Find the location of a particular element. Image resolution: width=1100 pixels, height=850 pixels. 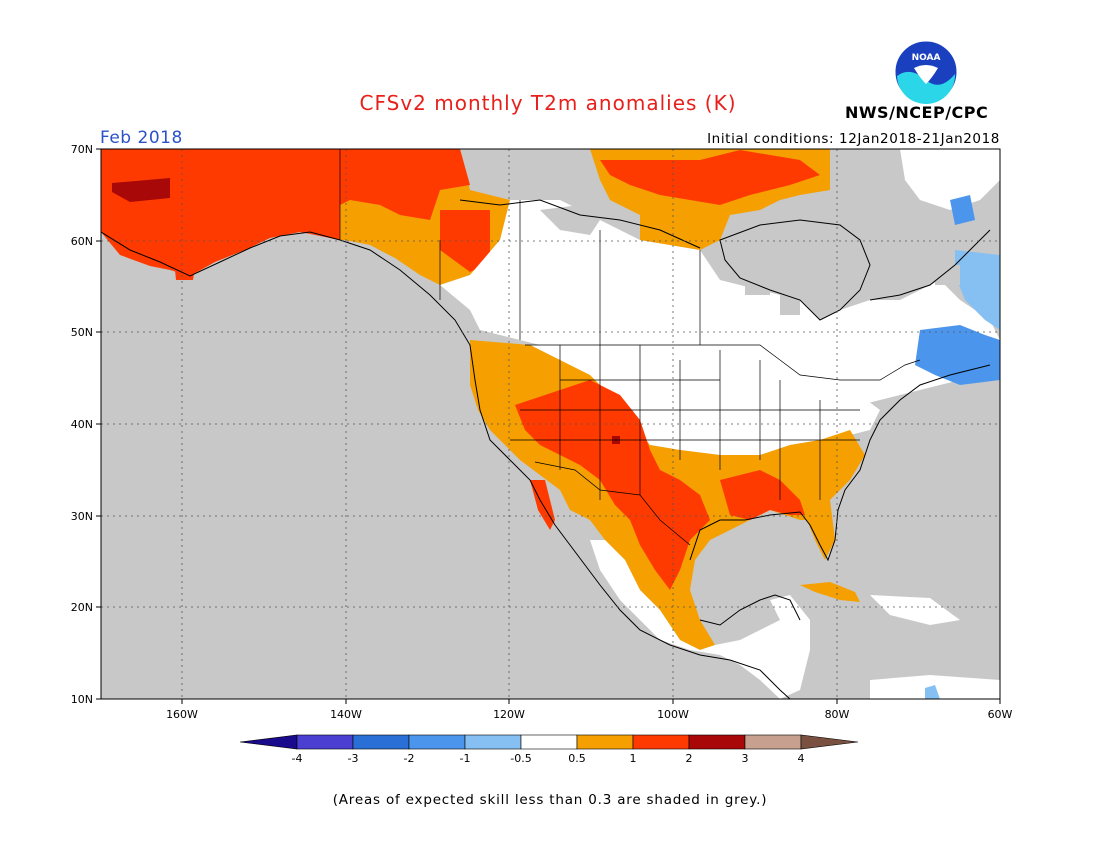

coastline-arctic is located at coordinates (580, 224).